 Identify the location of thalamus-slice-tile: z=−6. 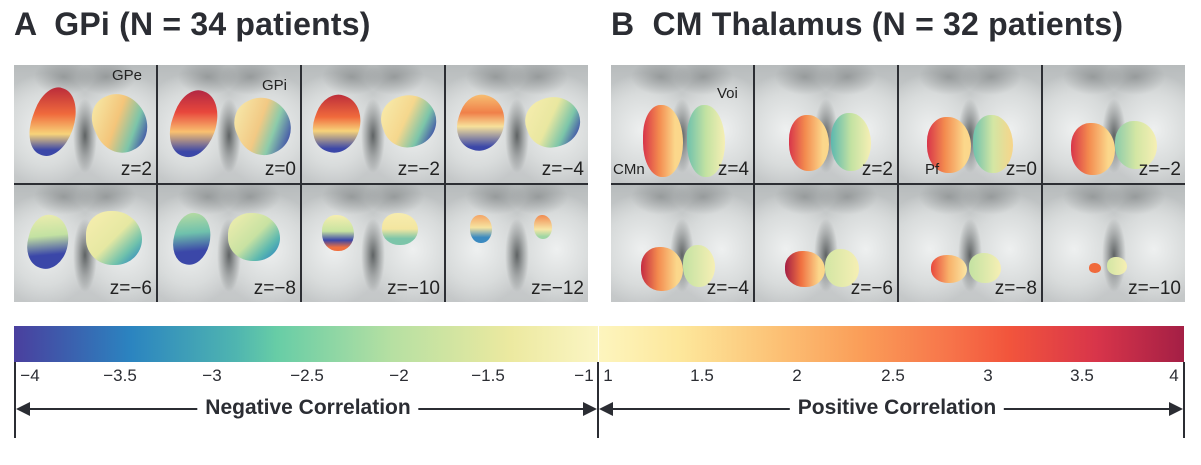
(826, 243).